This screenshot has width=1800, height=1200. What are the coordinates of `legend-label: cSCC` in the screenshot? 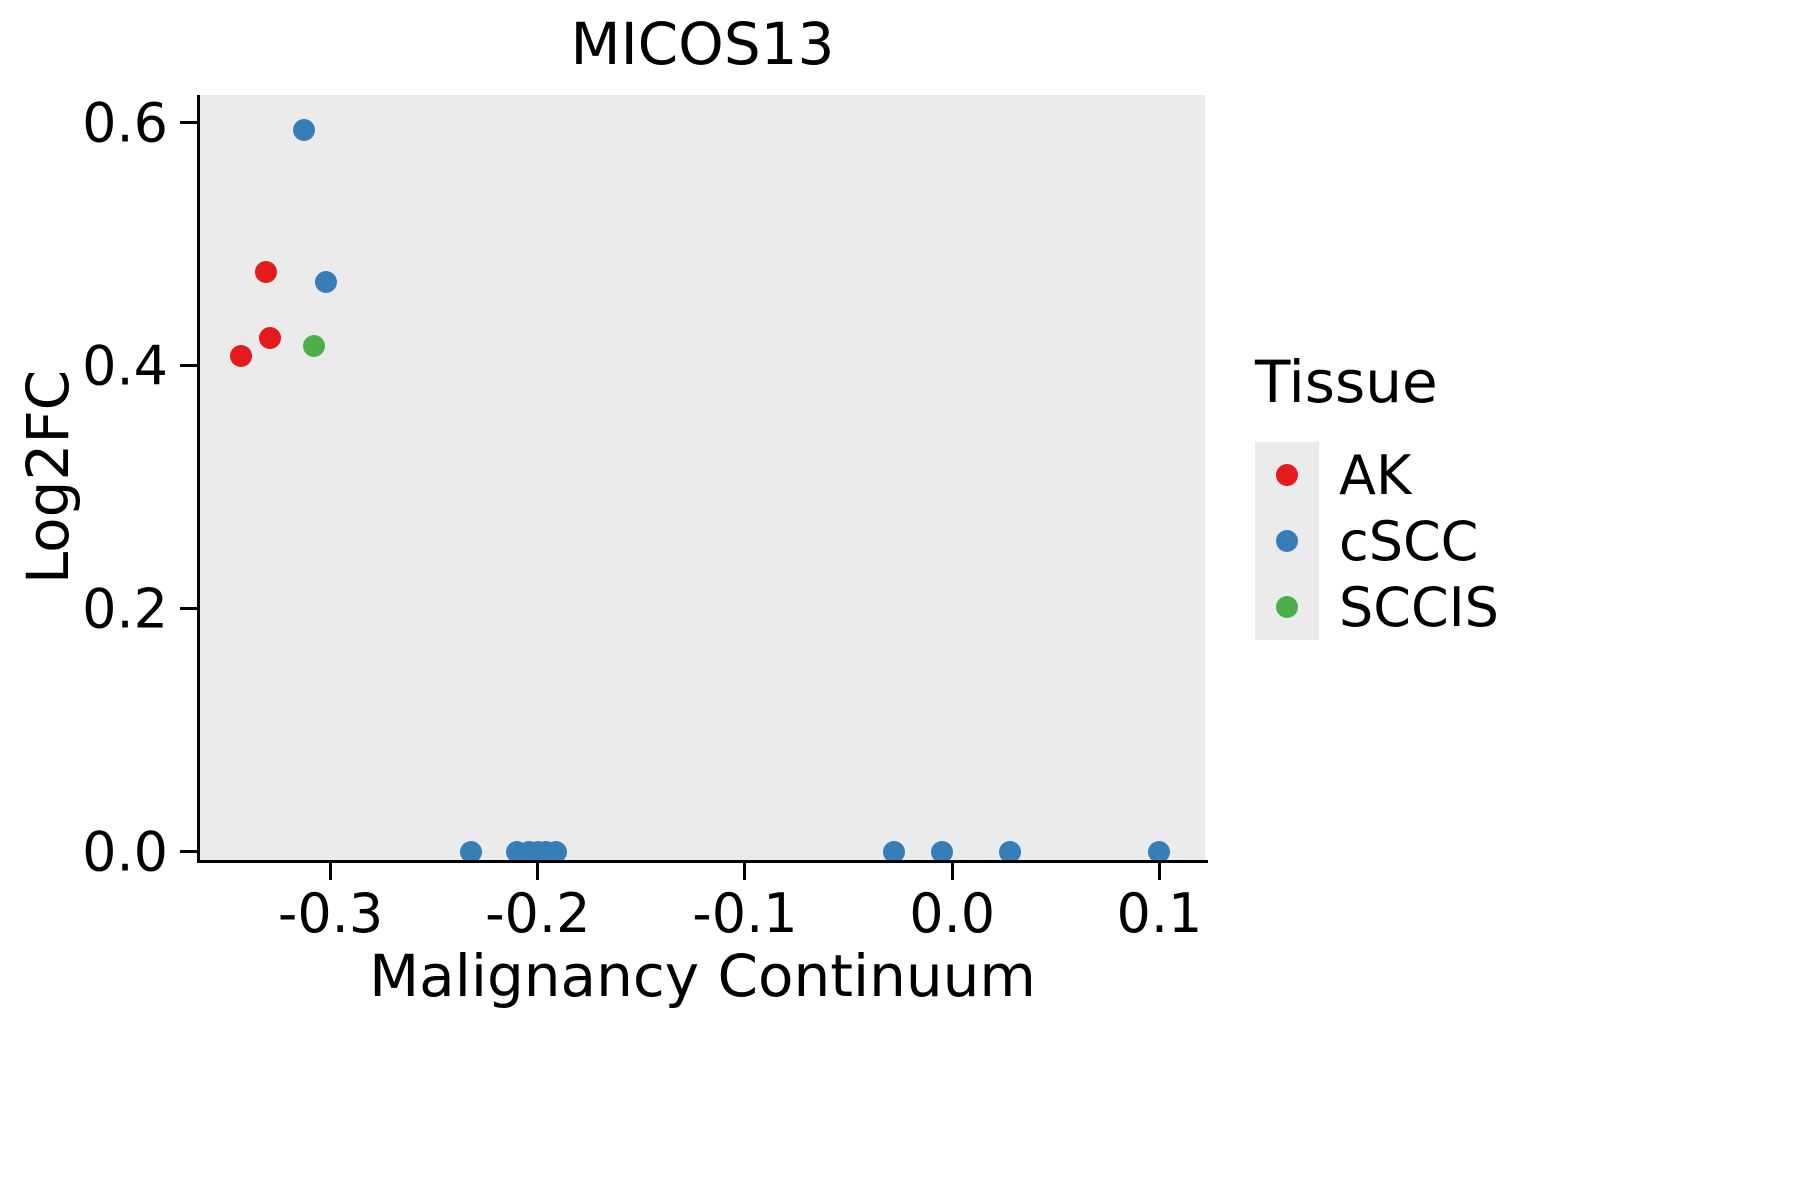 It's located at (1409, 541).